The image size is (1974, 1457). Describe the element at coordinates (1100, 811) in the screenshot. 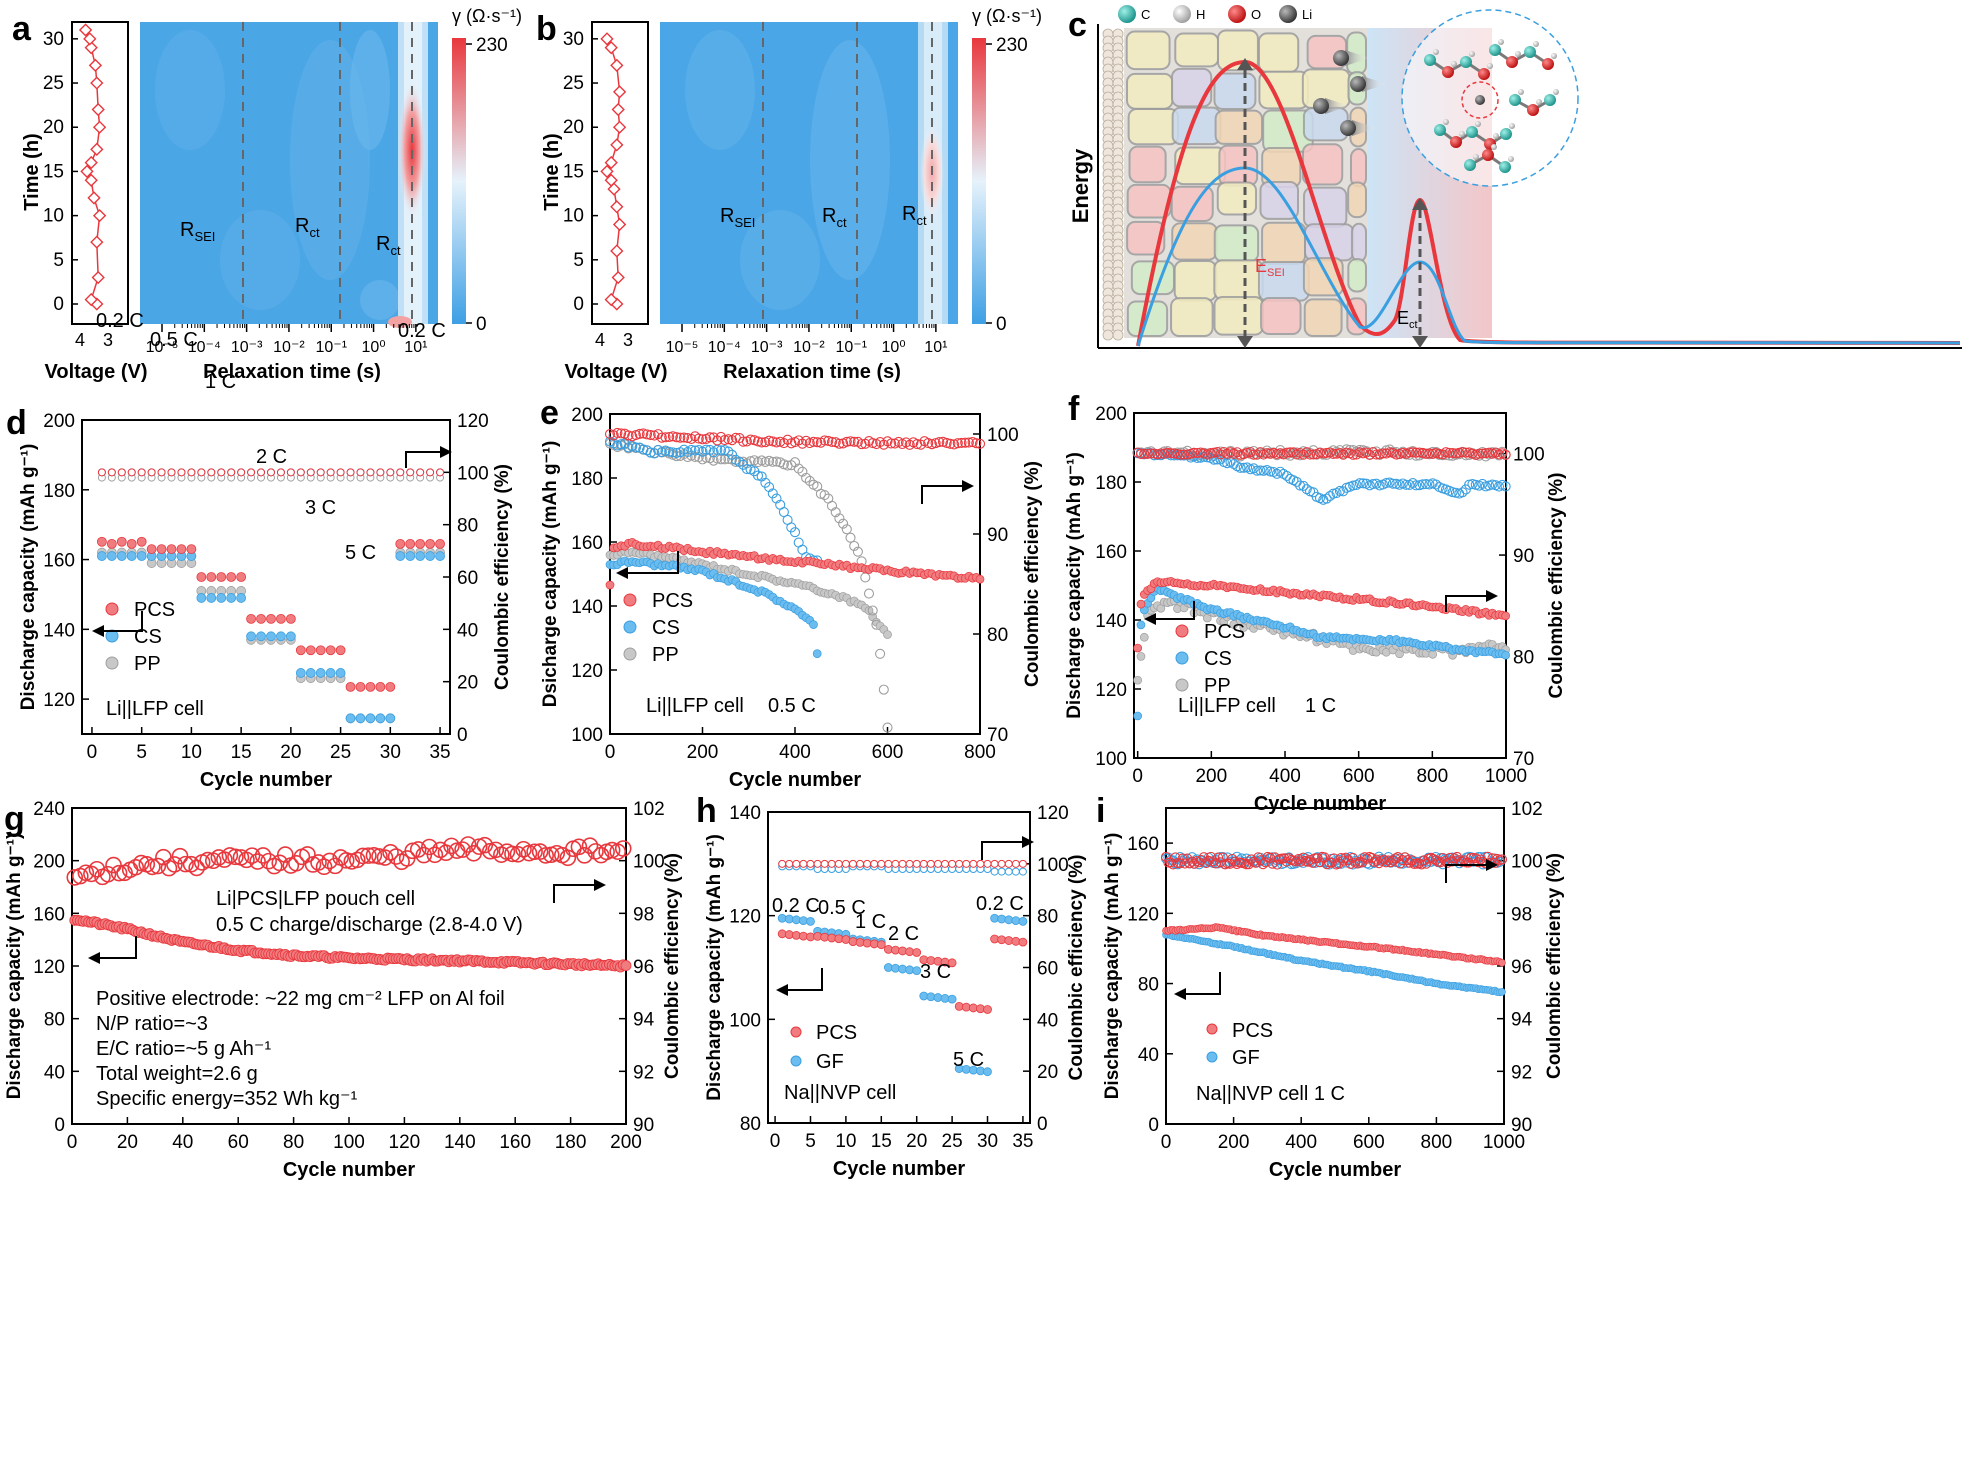

I see `panel-i-letter: i` at that location.